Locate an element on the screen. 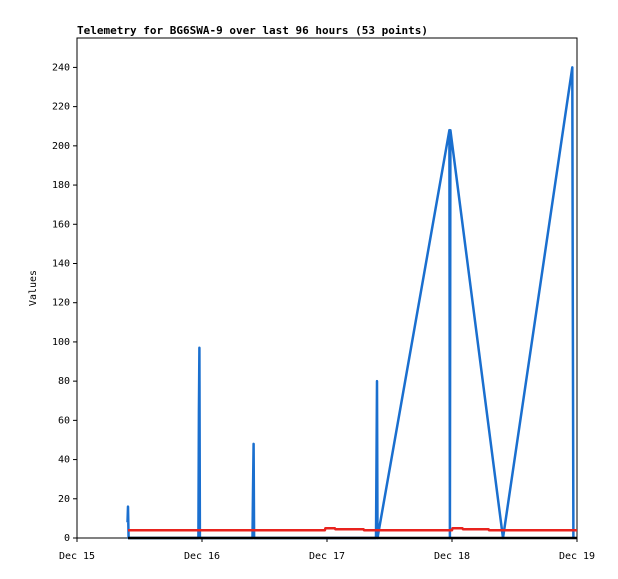 Image resolution: width=618 pixels, height=579 pixels. x-tick-label: Dec 15 is located at coordinates (77, 556).